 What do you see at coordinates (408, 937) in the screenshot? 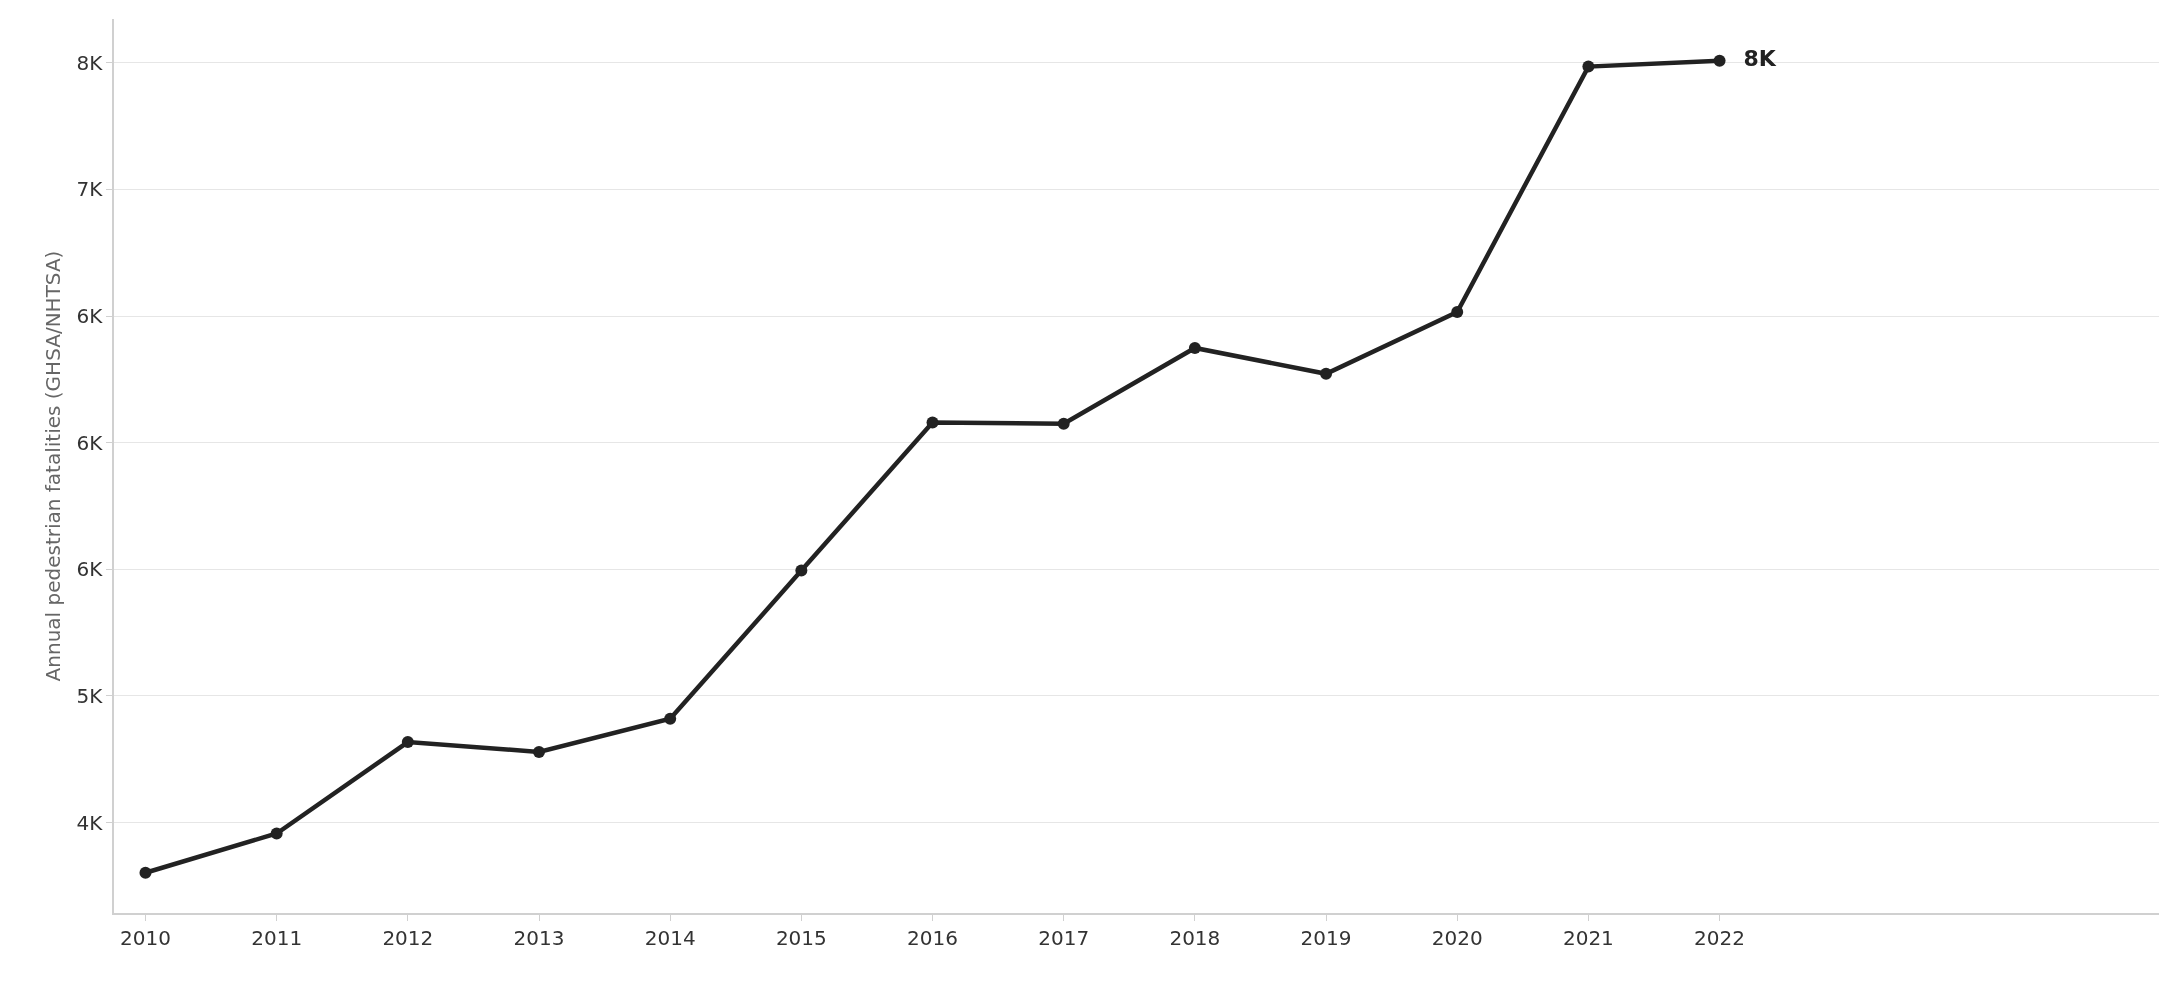
I see `x-tick-label: 2012` at bounding box center [408, 937].